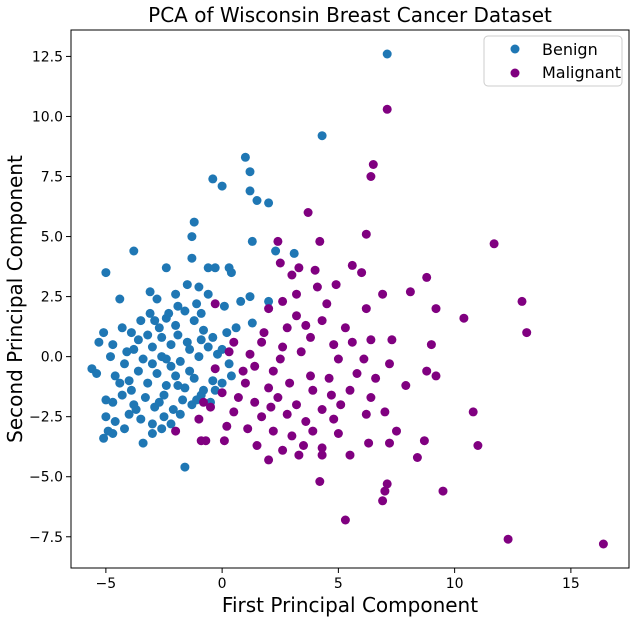  What do you see at coordinates (47, 57) in the screenshot?
I see `y-tick-label: 12.5` at bounding box center [47, 57].